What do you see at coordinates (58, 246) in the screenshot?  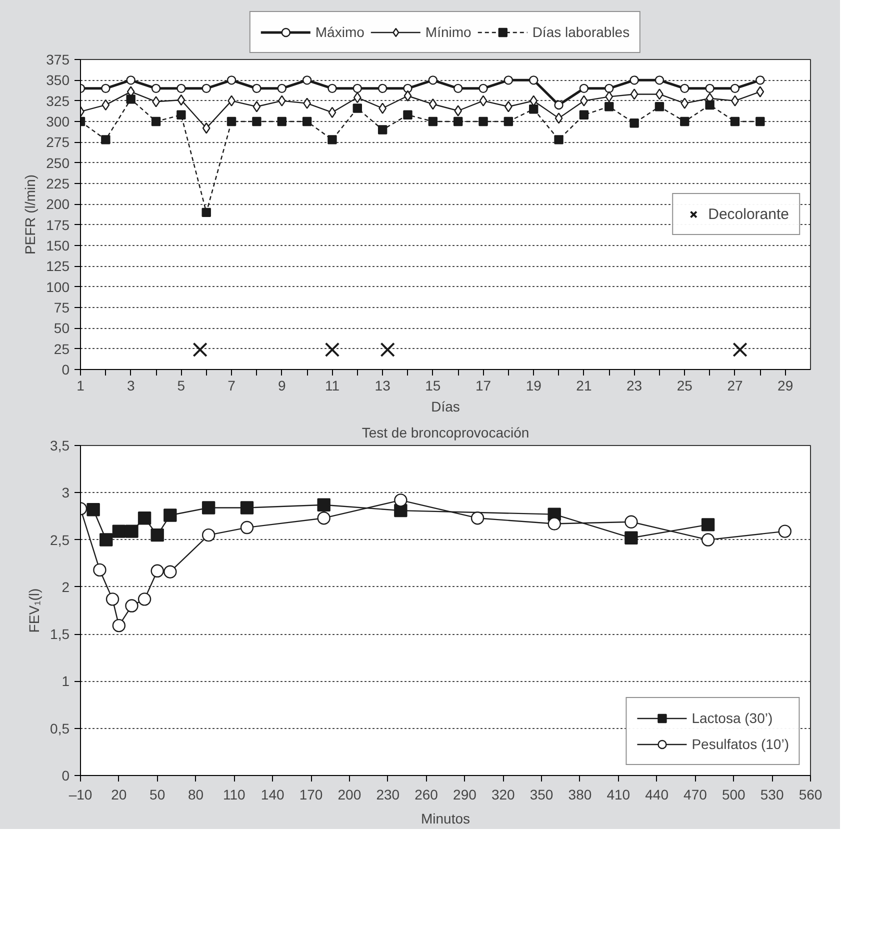 I see `y-tick-label: 150` at bounding box center [58, 246].